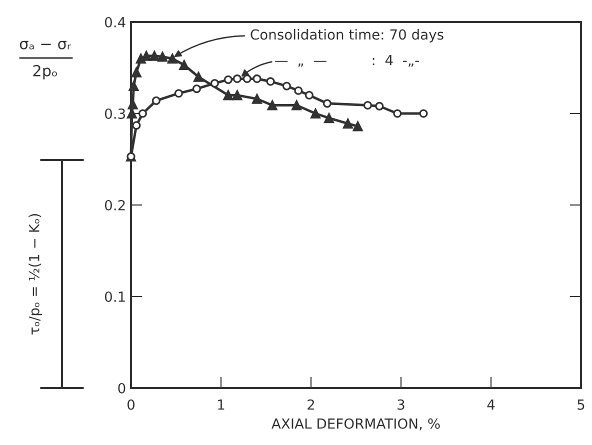 The image size is (592, 445). What do you see at coordinates (114, 205) in the screenshot?
I see `y-tick-label: 0.2` at bounding box center [114, 205].